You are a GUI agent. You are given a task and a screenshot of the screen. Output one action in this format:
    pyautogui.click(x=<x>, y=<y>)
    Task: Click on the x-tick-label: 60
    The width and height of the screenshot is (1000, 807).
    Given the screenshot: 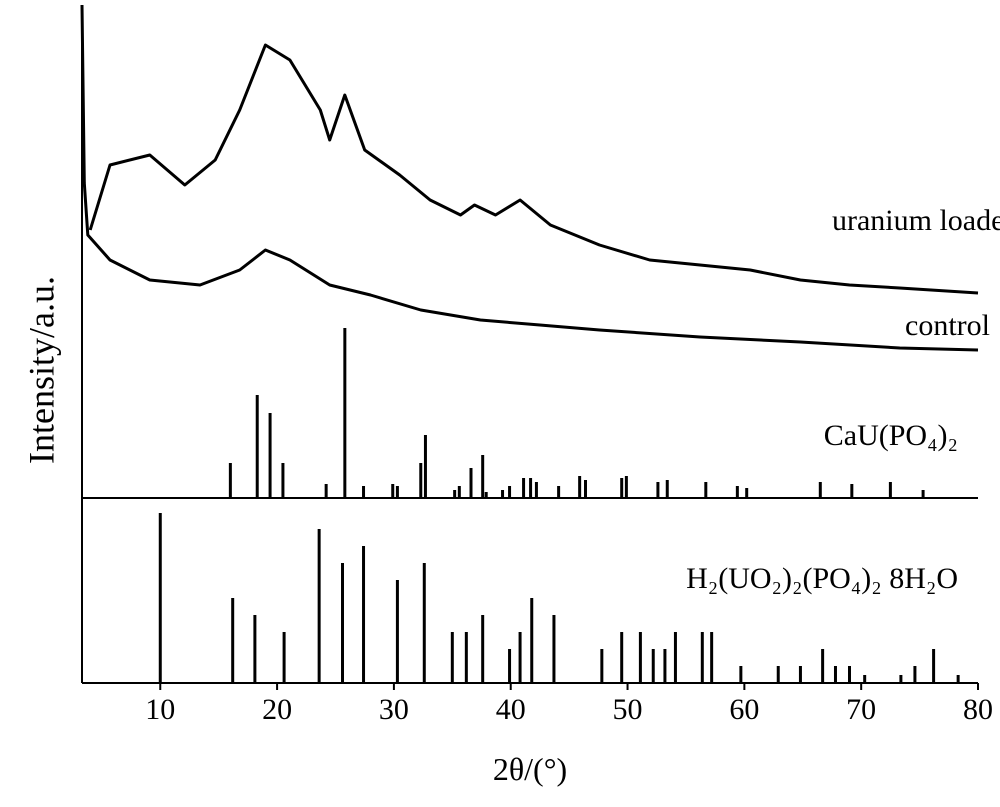 What is the action you would take?
    pyautogui.click(x=744, y=709)
    